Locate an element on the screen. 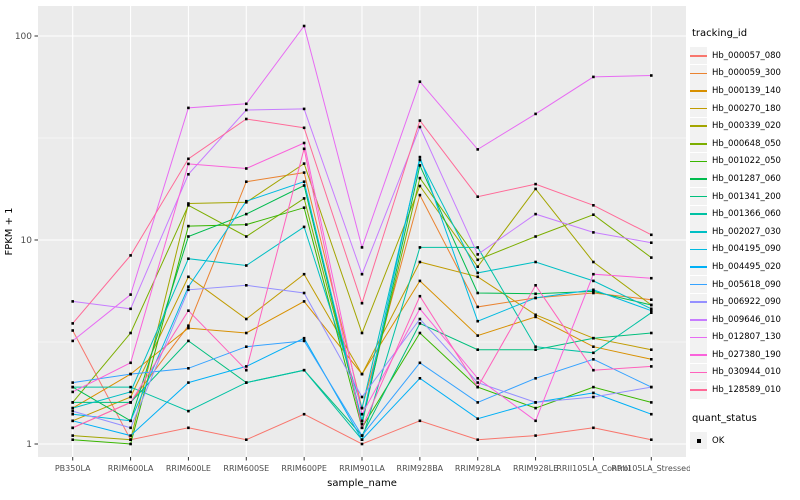  x-tick-label: RRIM901LA is located at coordinates (362, 468).